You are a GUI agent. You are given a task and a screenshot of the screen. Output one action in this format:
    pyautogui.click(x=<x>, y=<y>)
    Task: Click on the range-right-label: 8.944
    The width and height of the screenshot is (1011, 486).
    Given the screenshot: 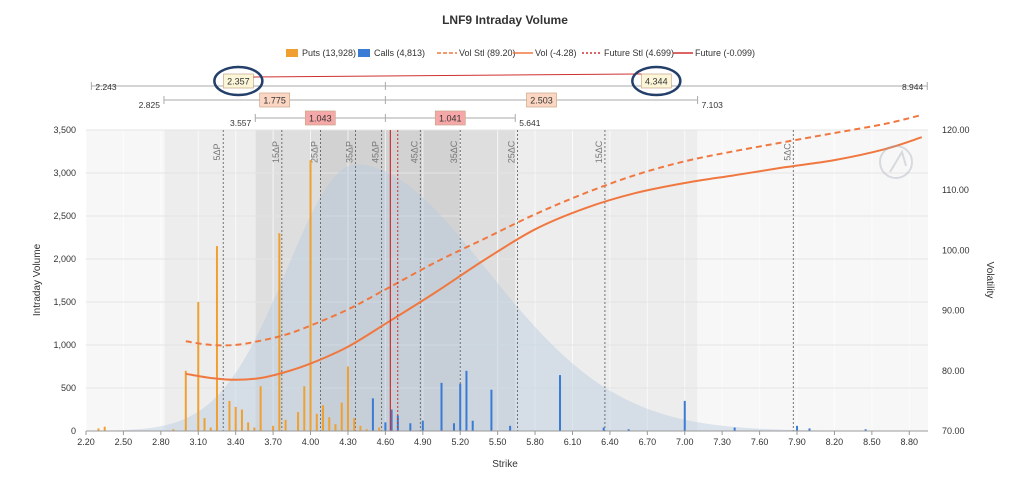 What is the action you would take?
    pyautogui.click(x=913, y=87)
    